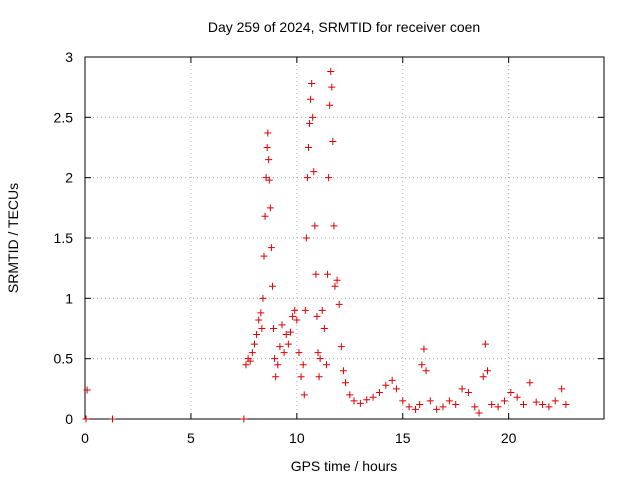 The height and width of the screenshot is (480, 640). I want to click on y-tick-label: 0.5, so click(64, 359).